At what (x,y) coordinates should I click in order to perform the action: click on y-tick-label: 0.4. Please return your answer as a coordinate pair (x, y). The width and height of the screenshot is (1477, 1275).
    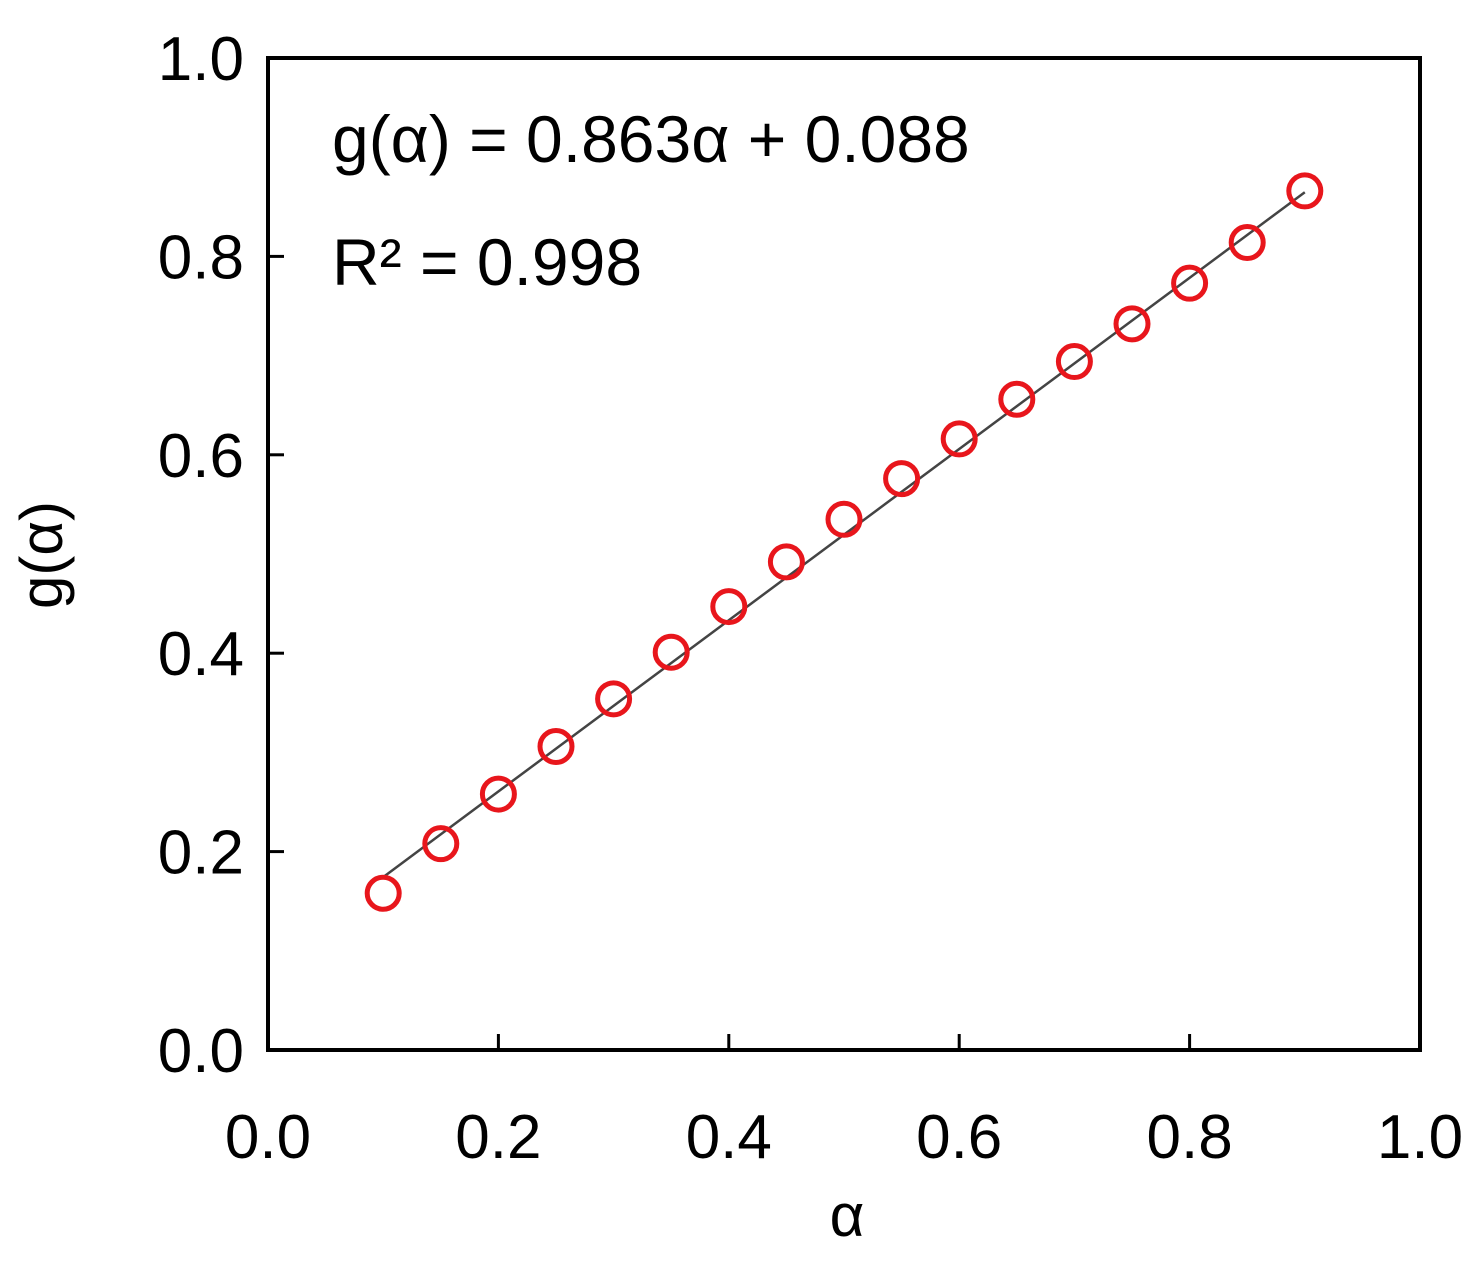
    Looking at the image, I should click on (201, 654).